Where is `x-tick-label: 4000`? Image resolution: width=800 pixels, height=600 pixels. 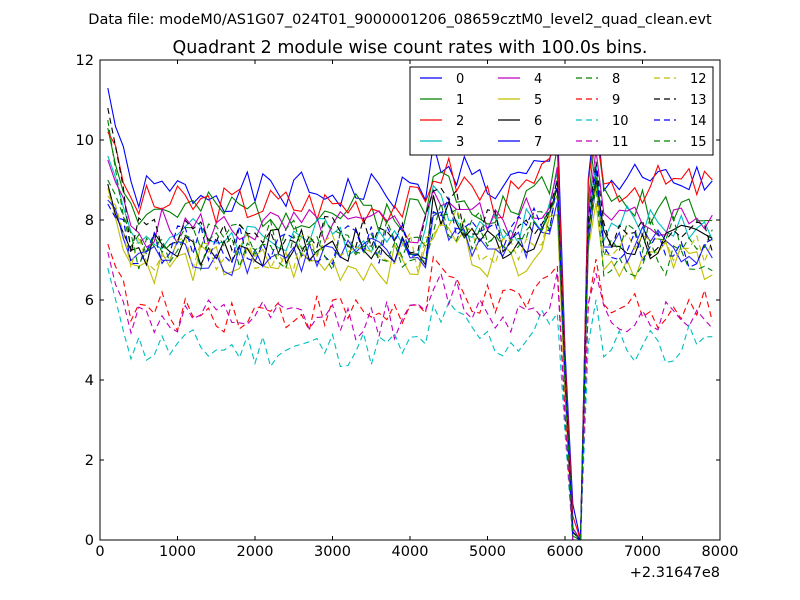
x-tick-label: 4000 is located at coordinates (410, 552).